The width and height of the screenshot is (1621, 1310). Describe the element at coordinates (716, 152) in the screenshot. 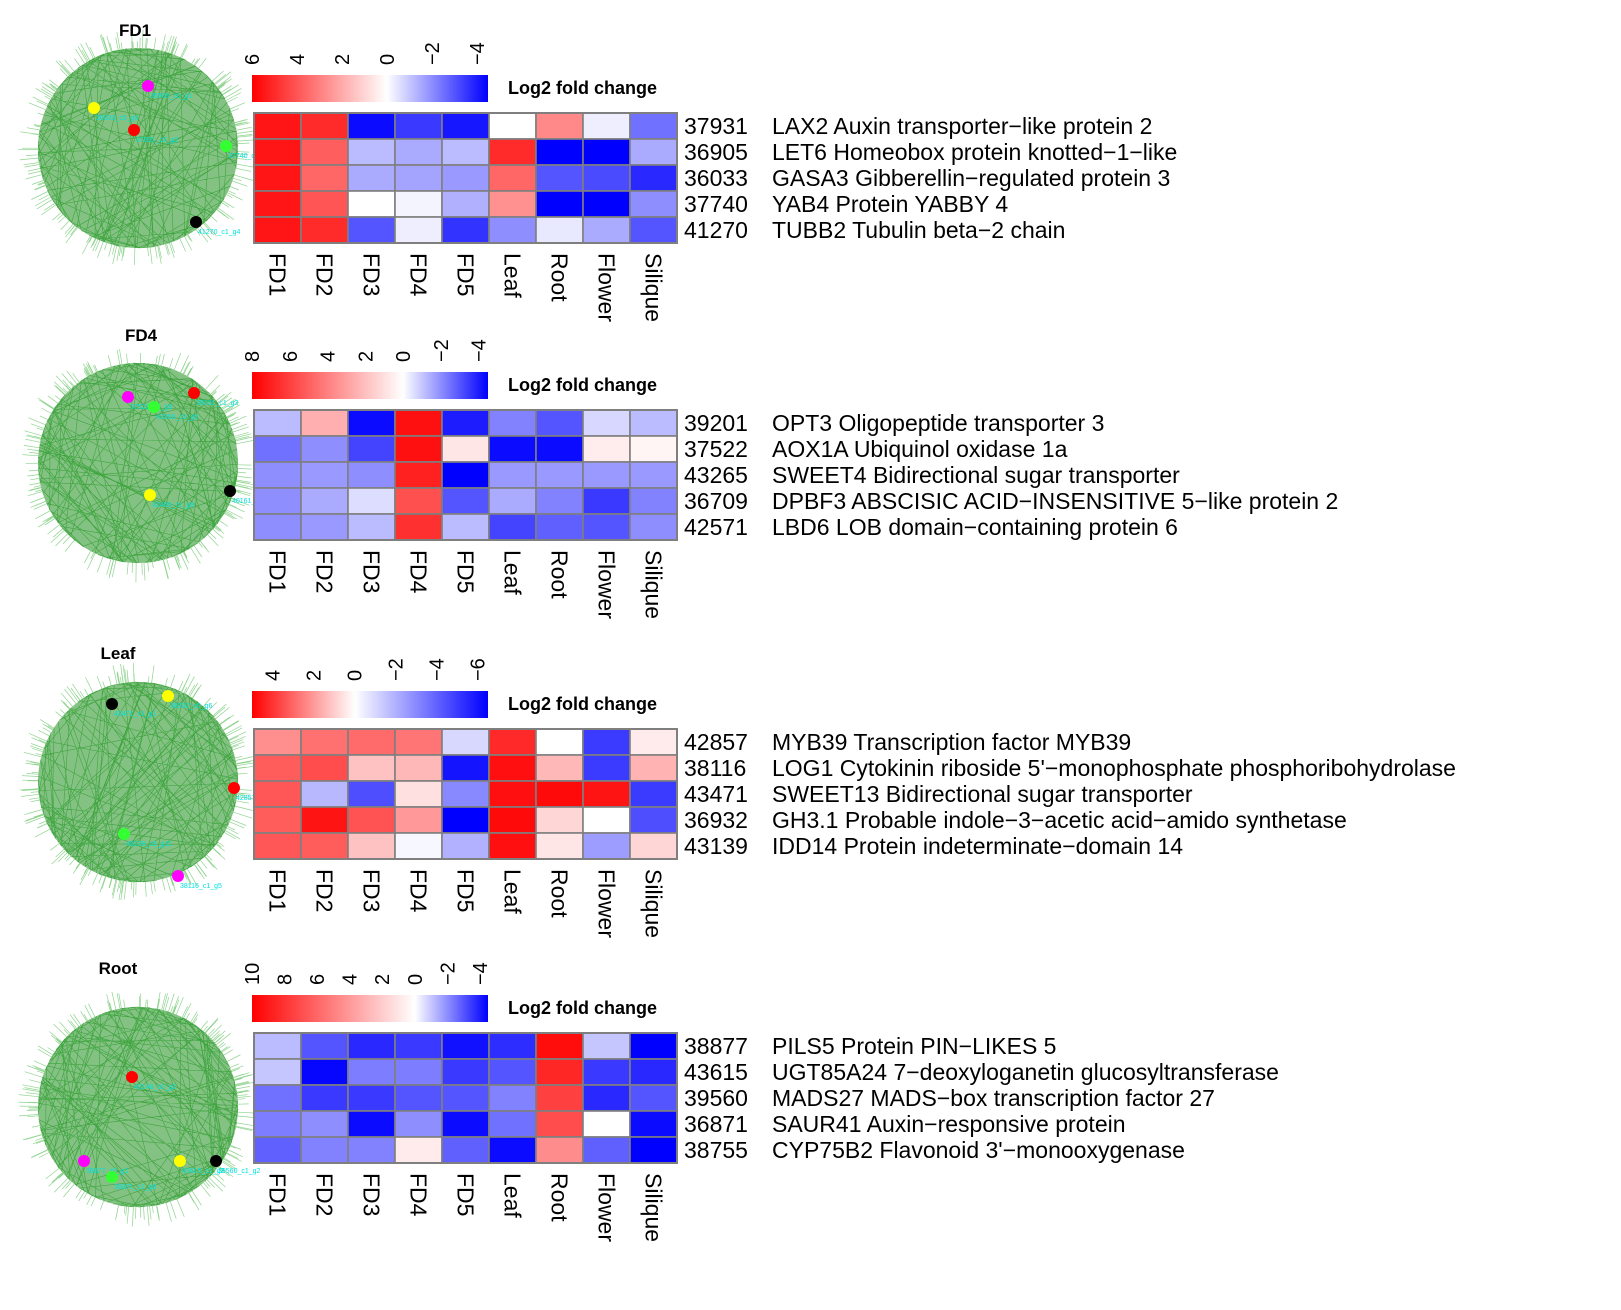

I see `row-id: 36905` at that location.